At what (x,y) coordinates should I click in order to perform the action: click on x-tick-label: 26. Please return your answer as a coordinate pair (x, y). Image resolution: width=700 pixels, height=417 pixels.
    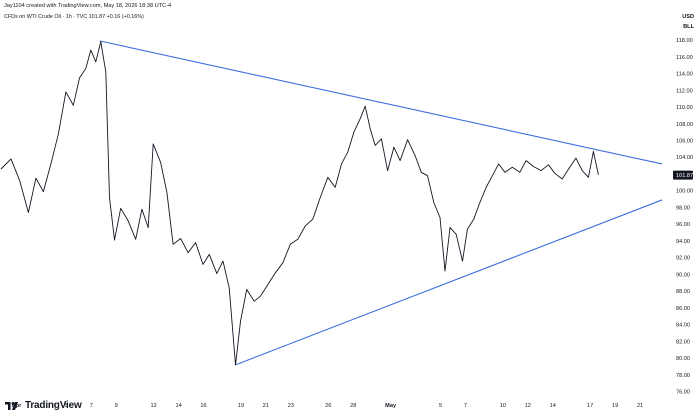
    Looking at the image, I should click on (328, 406).